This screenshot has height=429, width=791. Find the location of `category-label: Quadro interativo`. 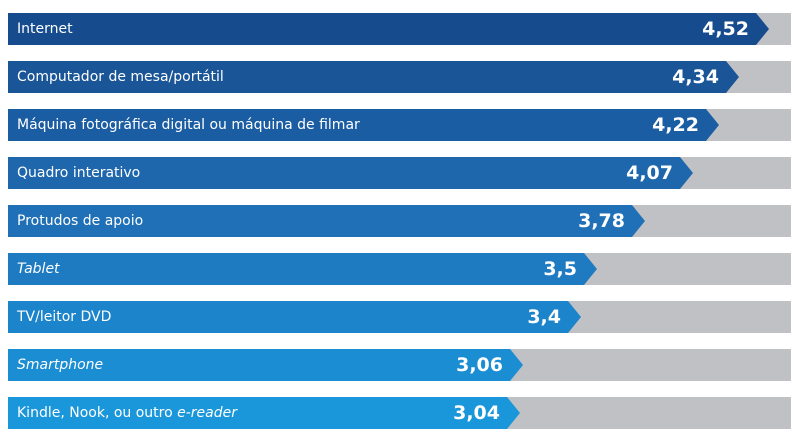

category-label: Quadro interativo is located at coordinates (79, 173).